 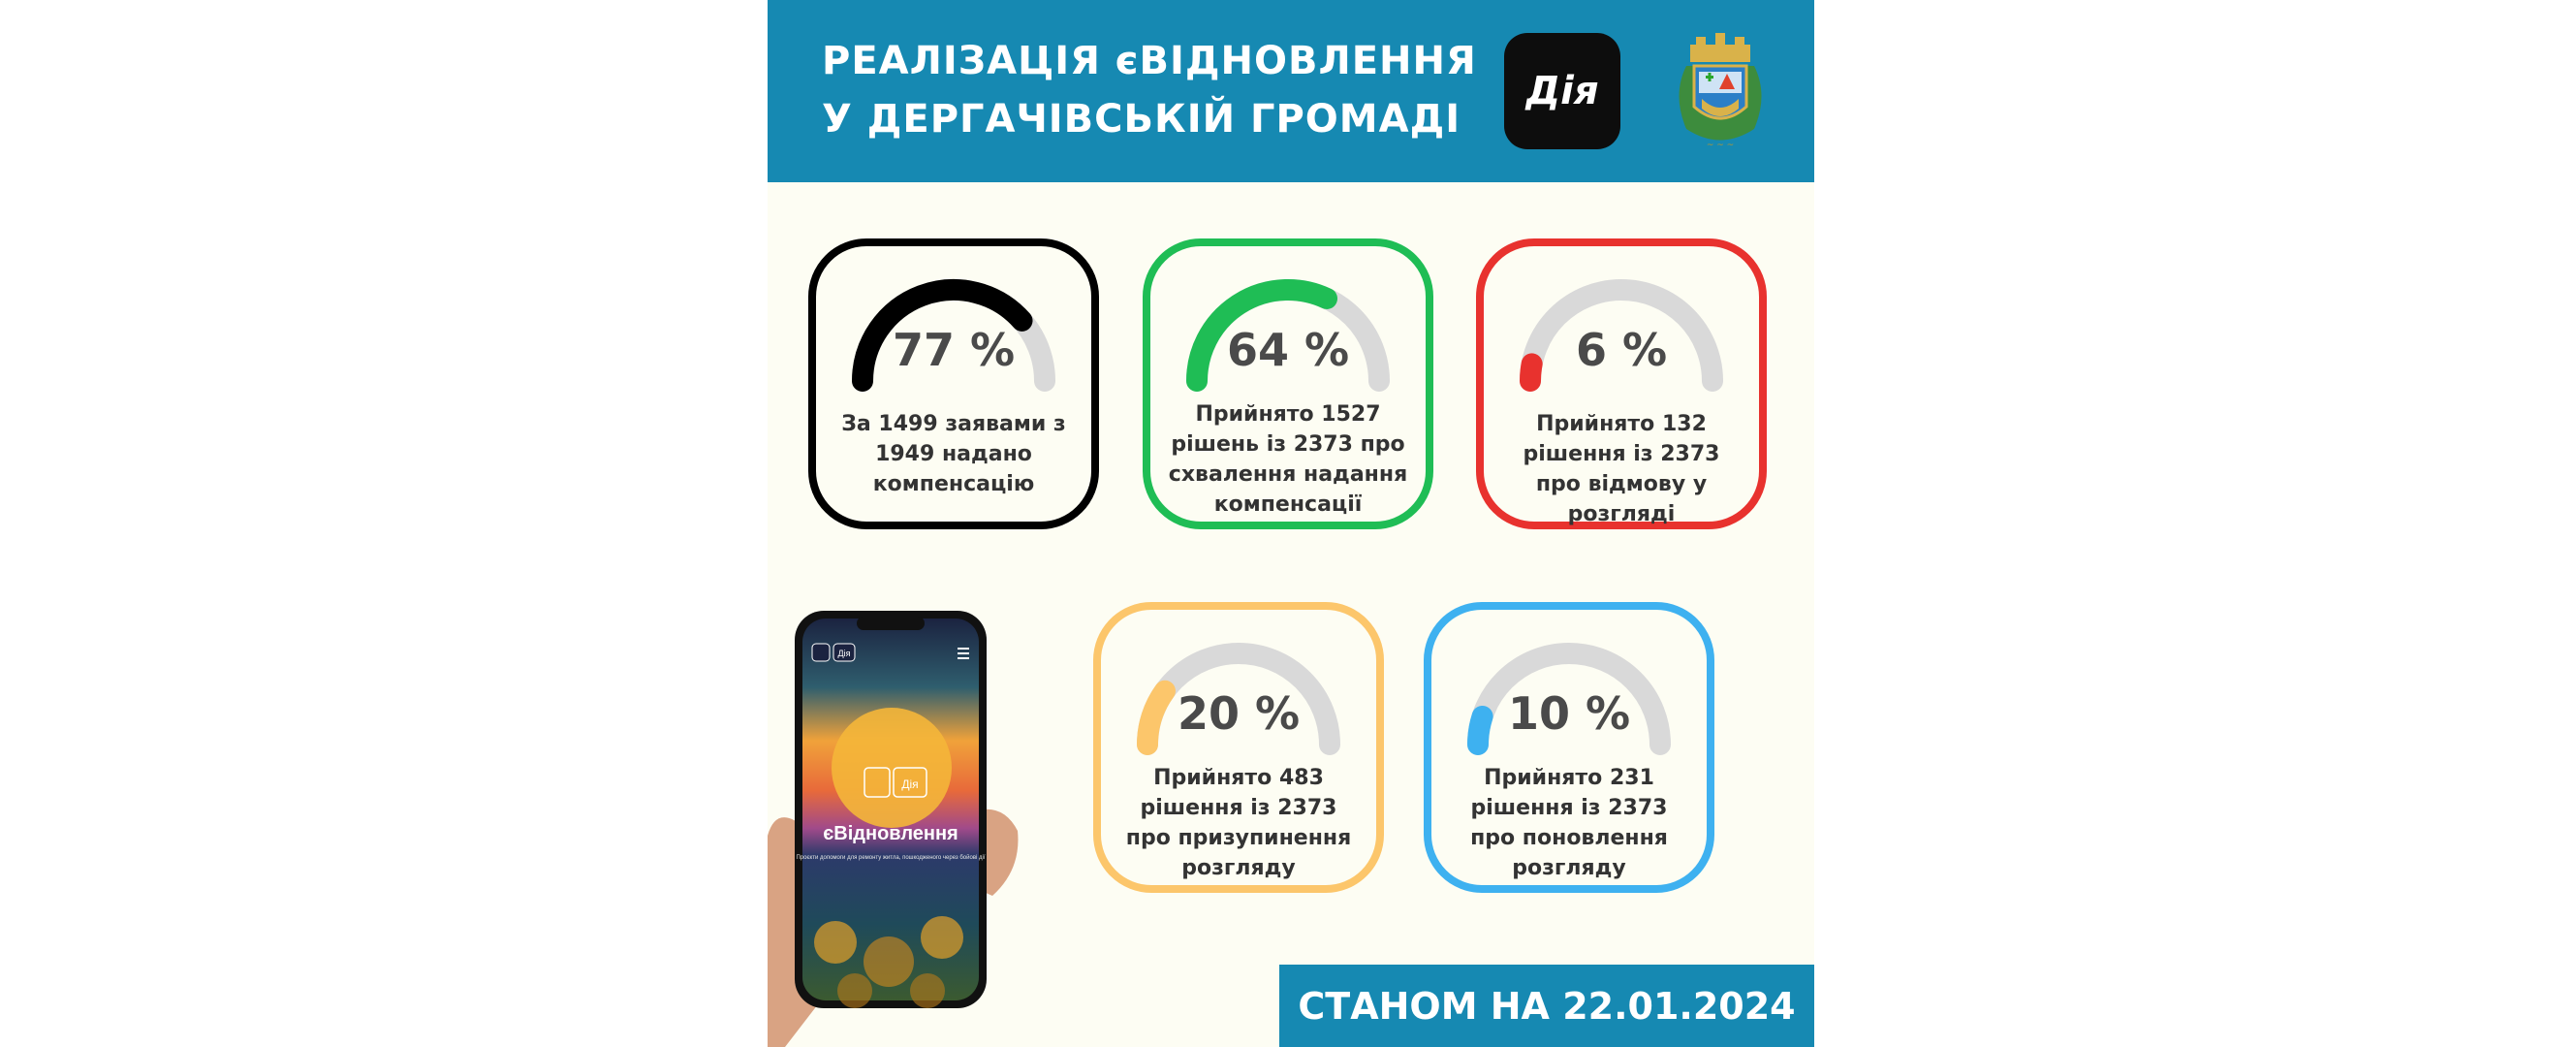 I want to click on phone-app-logo: Дія, so click(x=909, y=784).